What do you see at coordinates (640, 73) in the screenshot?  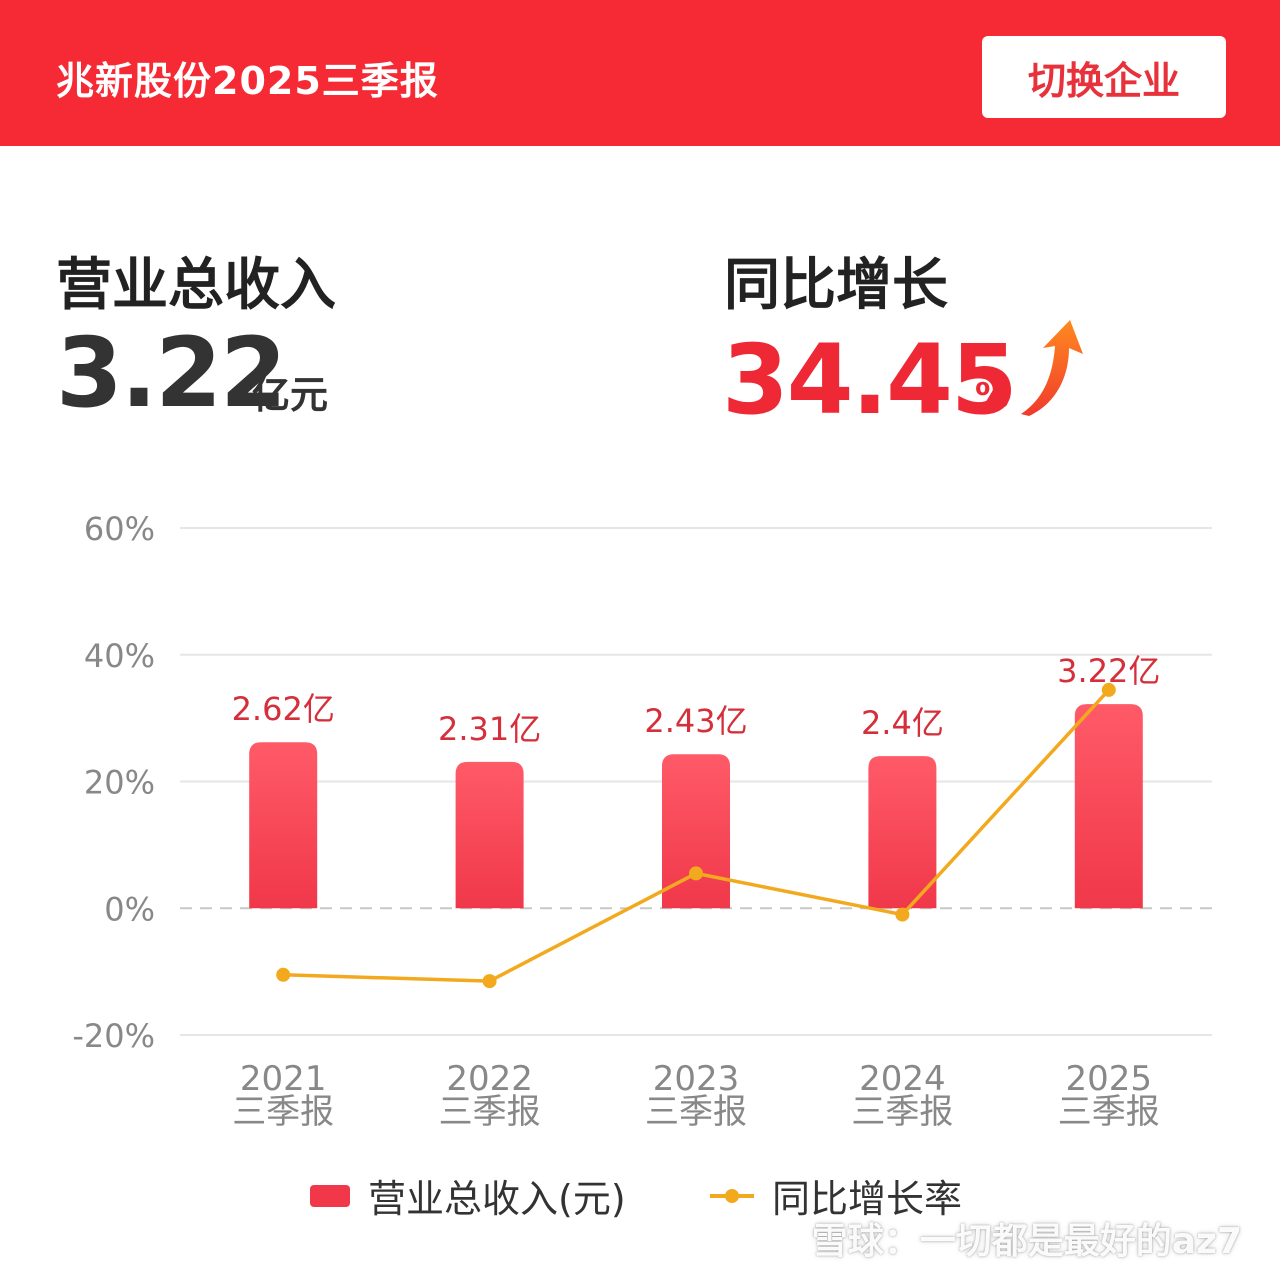 I see `header-bar: 兆新股份2025三季报 切换企业` at bounding box center [640, 73].